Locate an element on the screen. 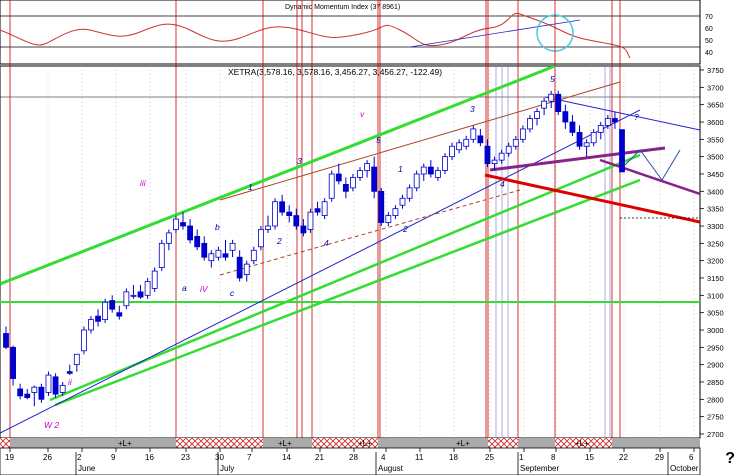 The height and width of the screenshot is (475, 741). y-tick-label: 3000 is located at coordinates (715, 330).